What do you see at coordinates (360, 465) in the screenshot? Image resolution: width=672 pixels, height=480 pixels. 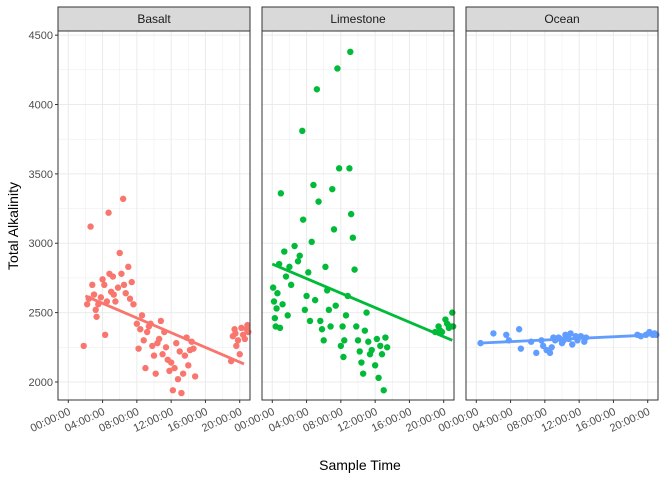 I see `x-axis-title: Sample Time` at bounding box center [360, 465].